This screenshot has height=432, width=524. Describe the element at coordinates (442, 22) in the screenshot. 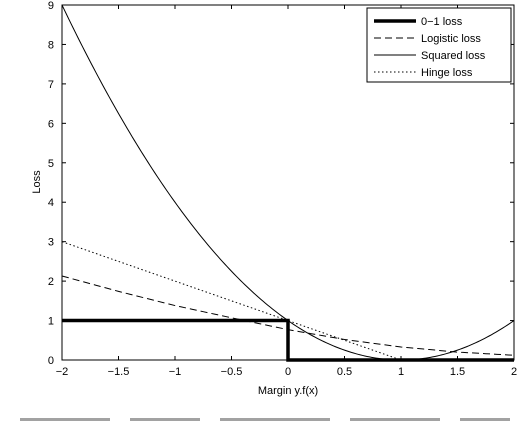

I see `legend-label-0-1-loss: 0−1 loss` at that location.